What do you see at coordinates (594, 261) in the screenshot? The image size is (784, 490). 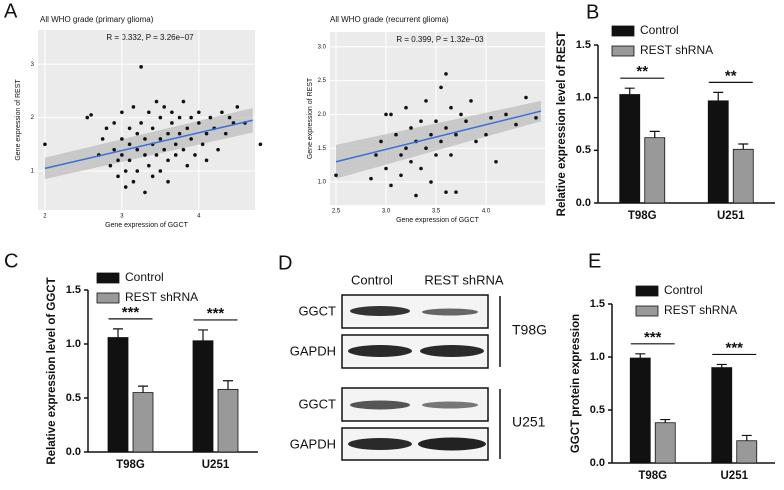 I see `panel-label: E` at bounding box center [594, 261].